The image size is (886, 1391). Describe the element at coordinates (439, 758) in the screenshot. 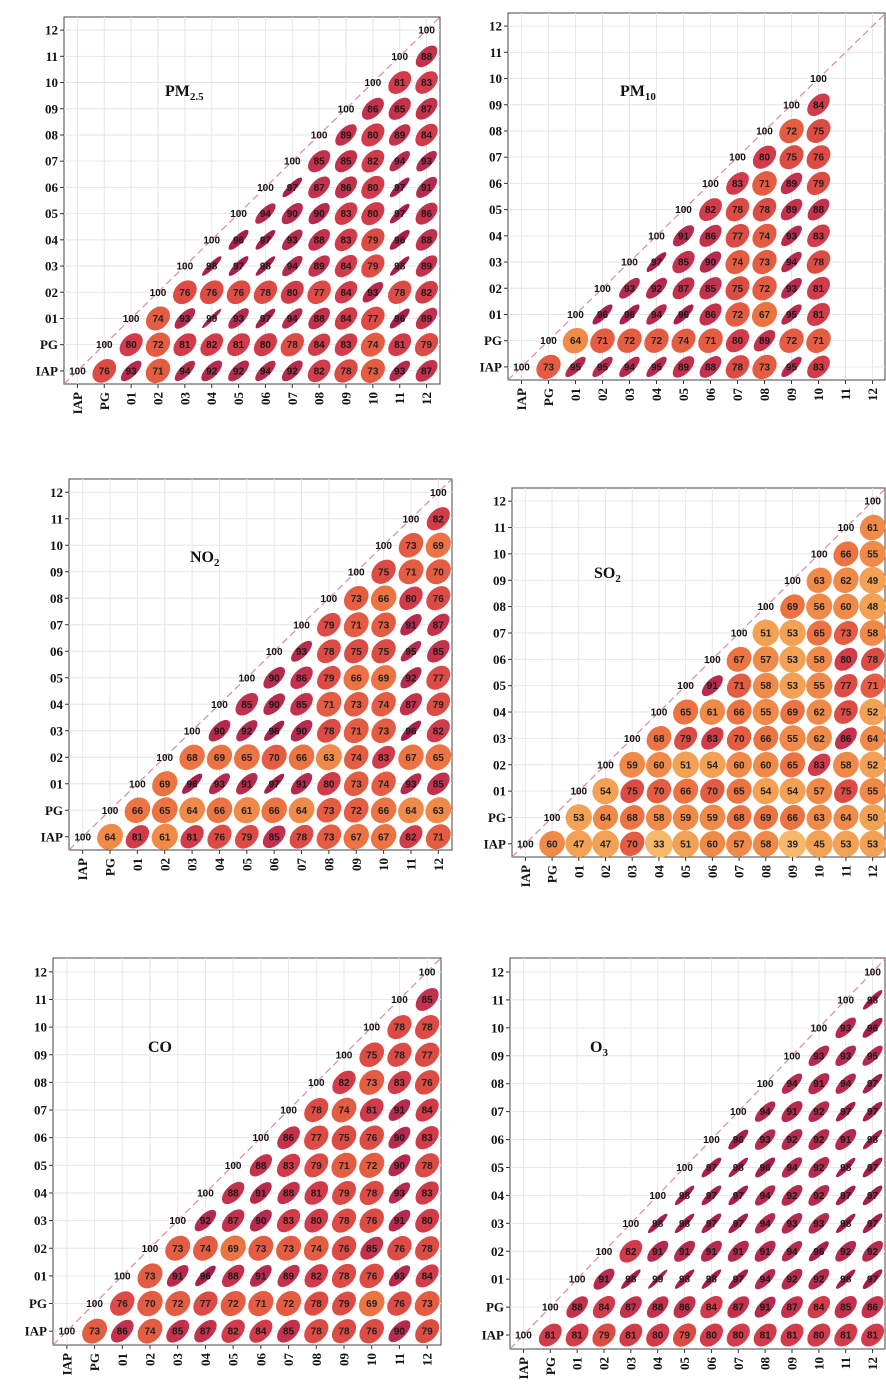

I see `correlation-value-label: 65` at that location.